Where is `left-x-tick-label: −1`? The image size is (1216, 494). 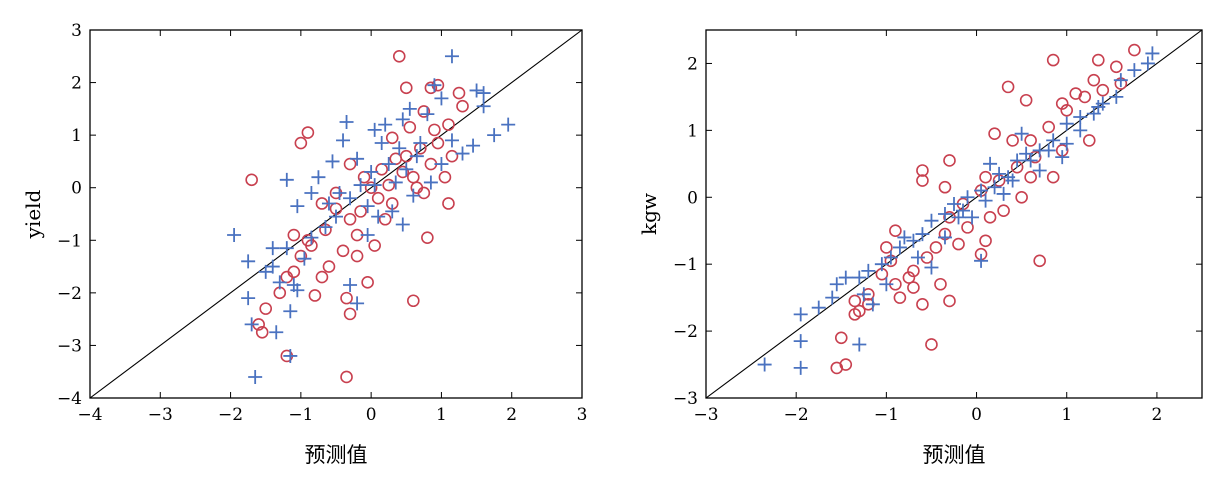 left-x-tick-label: −1 is located at coordinates (300, 415).